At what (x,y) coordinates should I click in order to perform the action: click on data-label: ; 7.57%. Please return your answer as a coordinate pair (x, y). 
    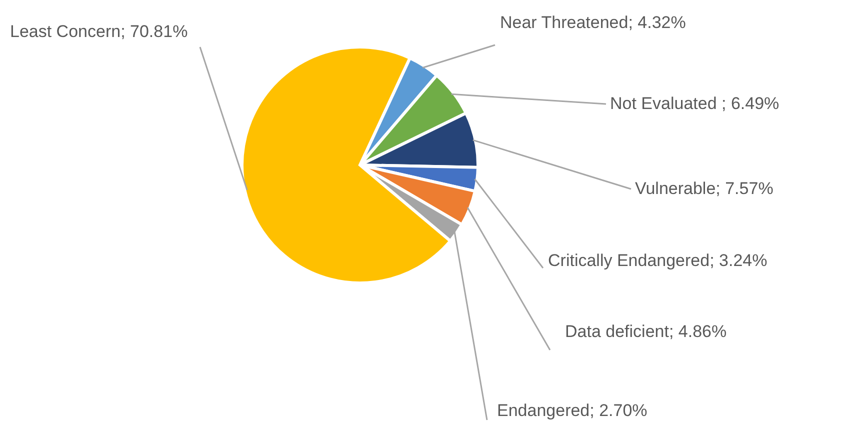
    Looking at the image, I should click on (745, 188).